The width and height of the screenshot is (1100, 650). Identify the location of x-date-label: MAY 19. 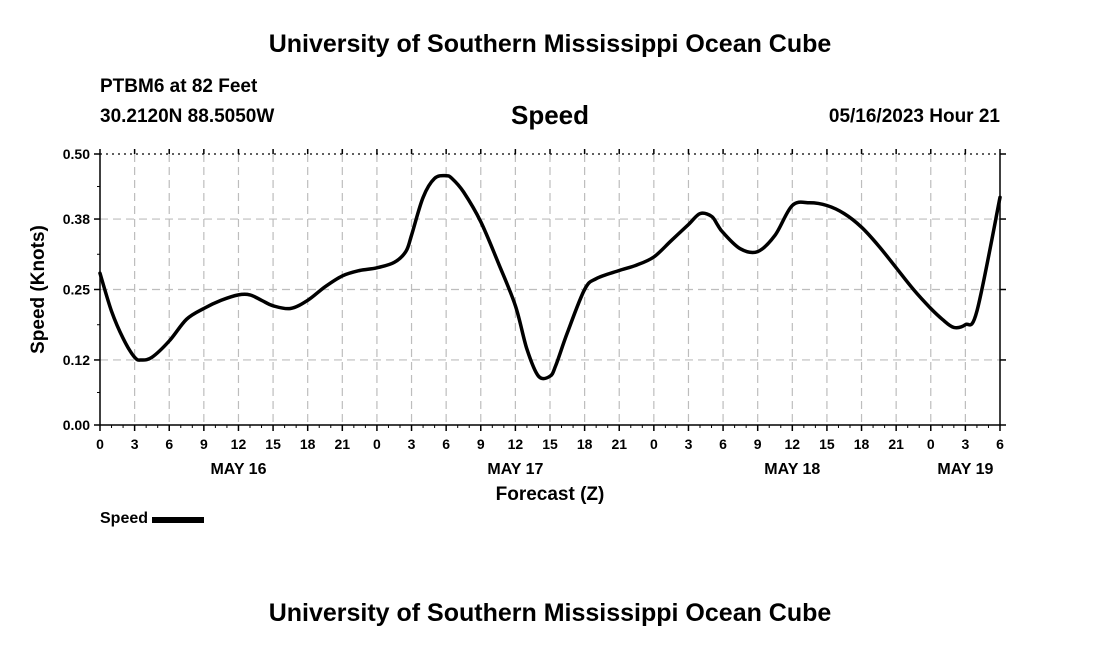
(965, 469).